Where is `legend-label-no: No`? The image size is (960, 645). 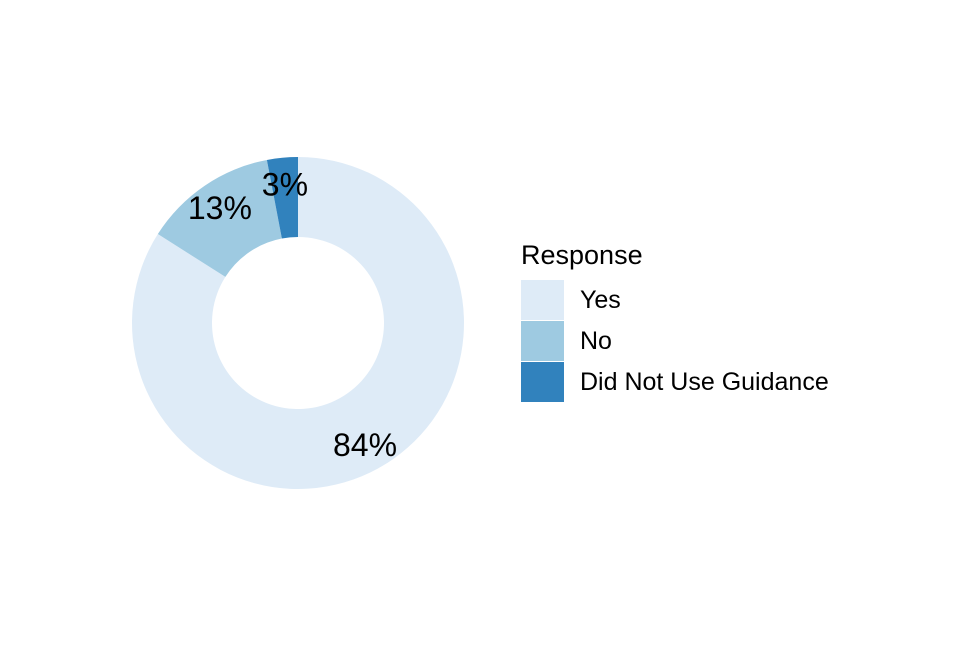 legend-label-no: No is located at coordinates (596, 341).